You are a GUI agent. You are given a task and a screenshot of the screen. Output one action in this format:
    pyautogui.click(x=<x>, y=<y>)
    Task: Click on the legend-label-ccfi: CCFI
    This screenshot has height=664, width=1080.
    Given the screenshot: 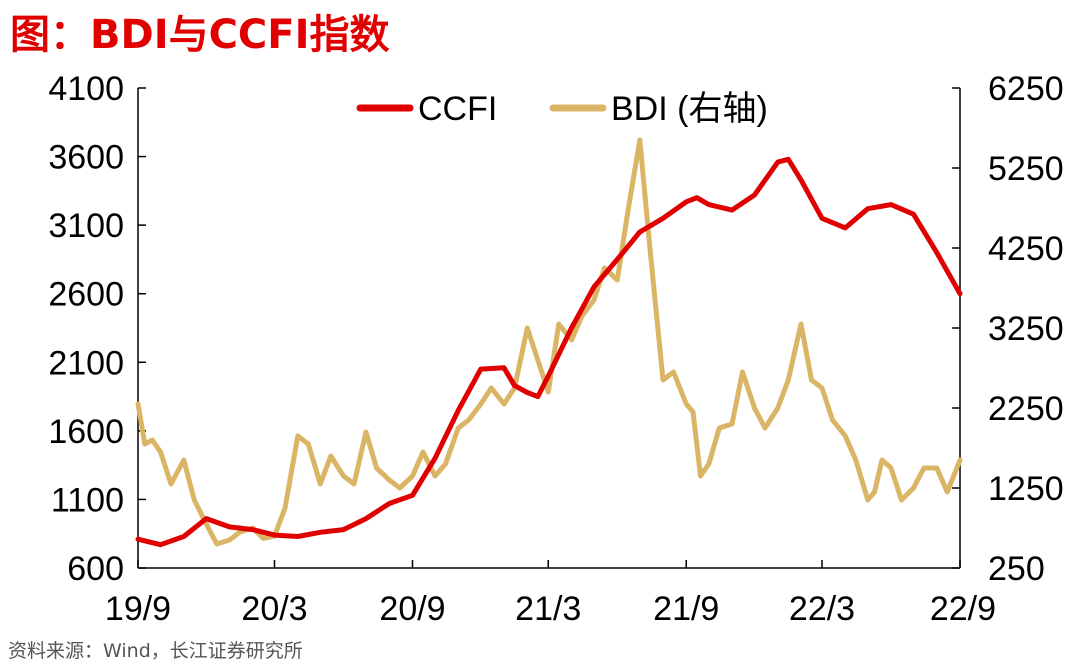 What is the action you would take?
    pyautogui.click(x=457, y=109)
    